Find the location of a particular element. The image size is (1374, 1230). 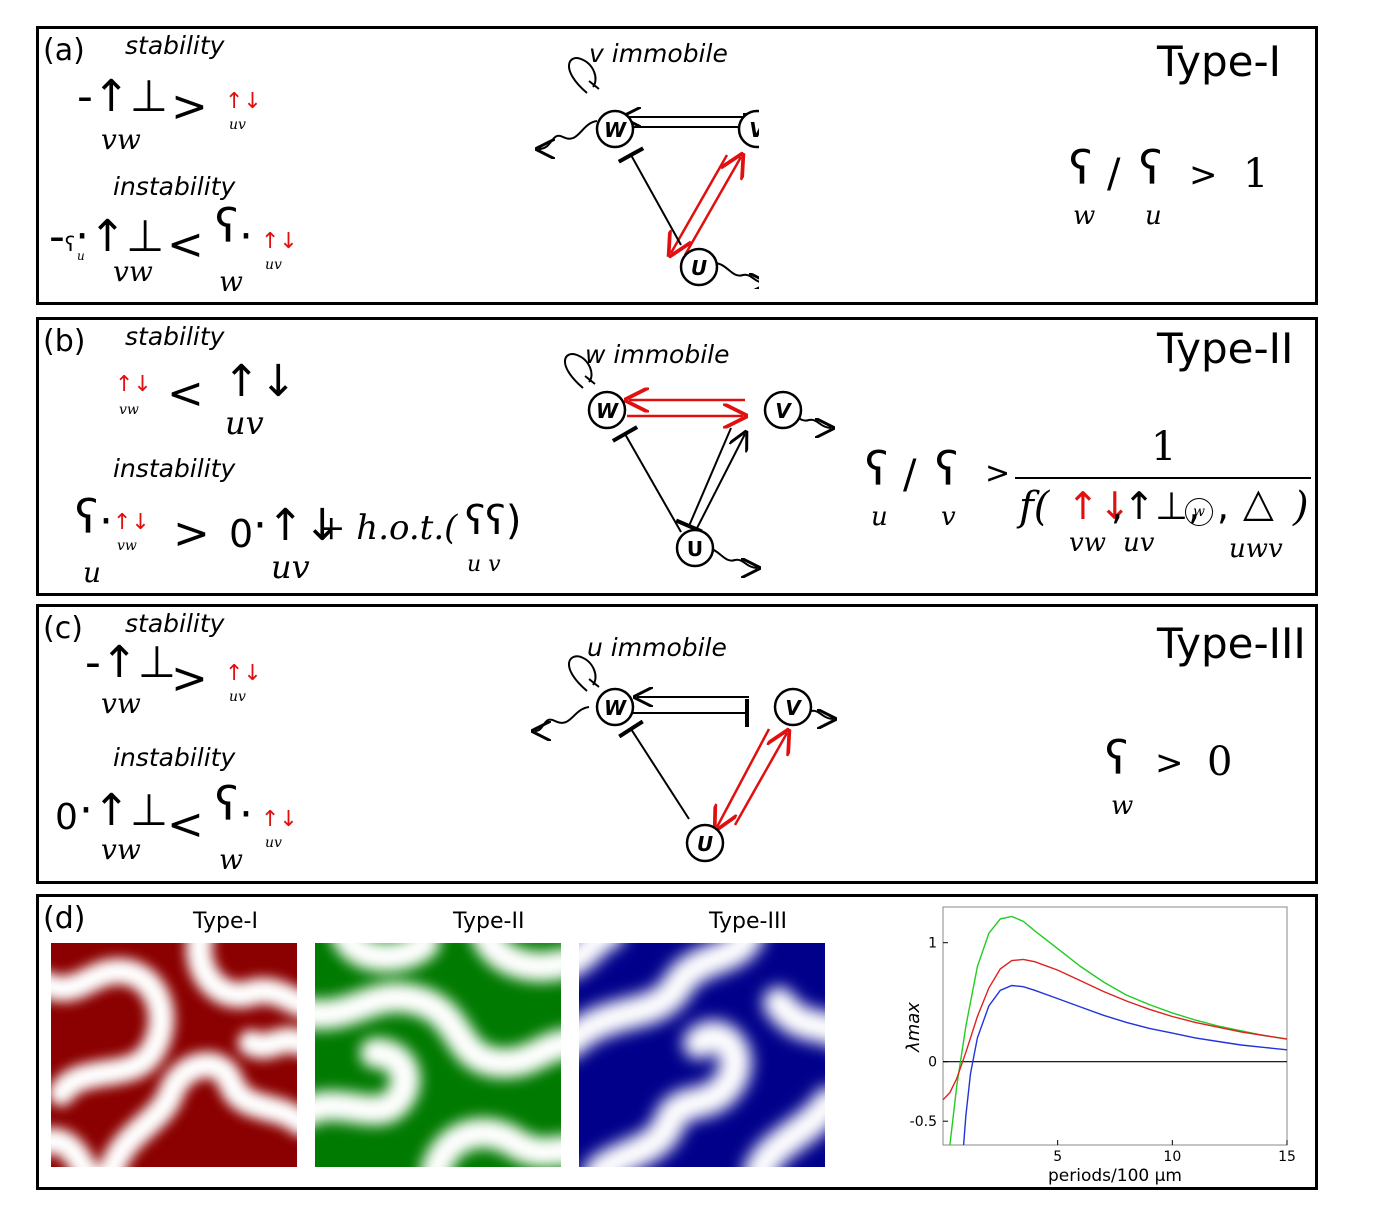

type-ii-pattern-image is located at coordinates (438, 1055).